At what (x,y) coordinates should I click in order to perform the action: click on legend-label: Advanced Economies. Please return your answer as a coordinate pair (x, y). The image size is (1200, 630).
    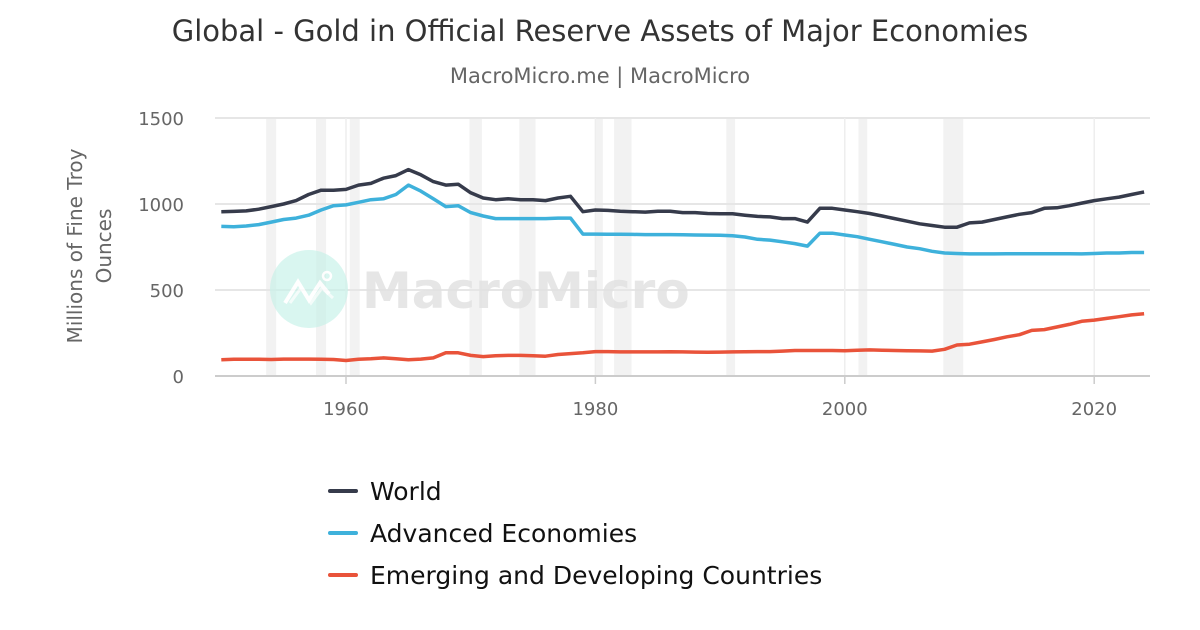
    Looking at the image, I should click on (504, 533).